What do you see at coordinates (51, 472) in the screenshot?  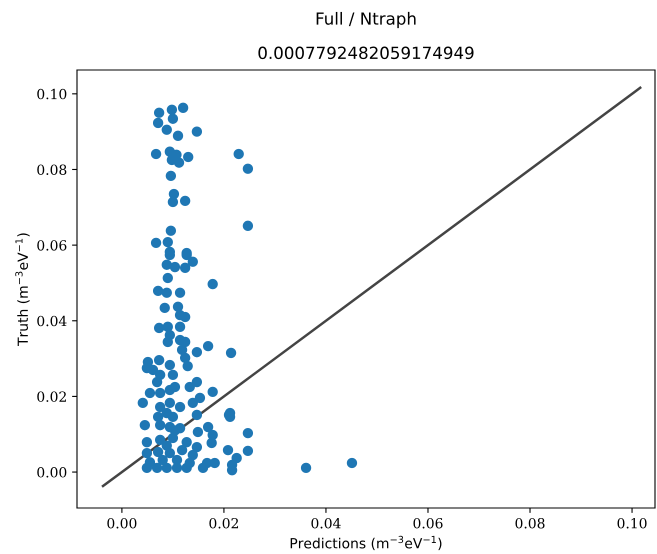 I see `y-tick-label: 0.00` at bounding box center [51, 472].